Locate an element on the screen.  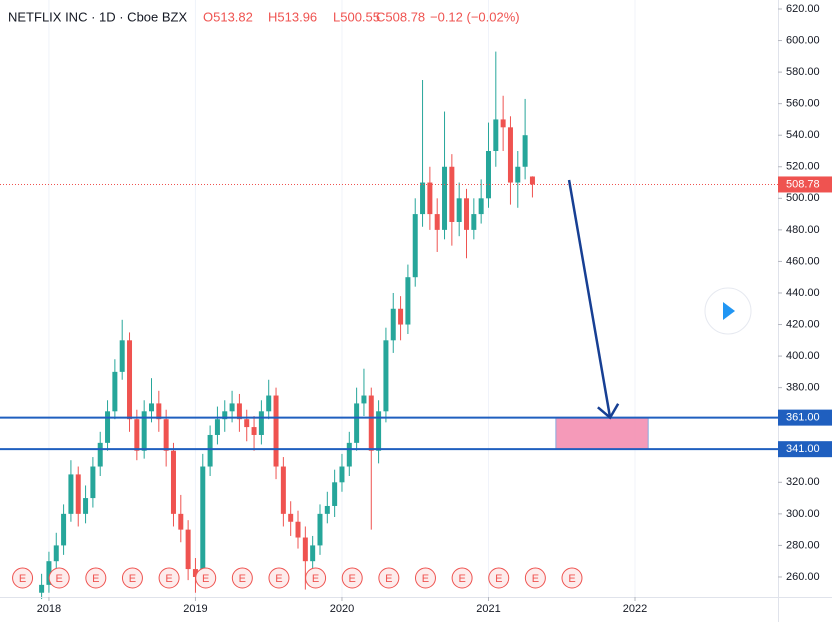
play-icon is located at coordinates (729, 311).